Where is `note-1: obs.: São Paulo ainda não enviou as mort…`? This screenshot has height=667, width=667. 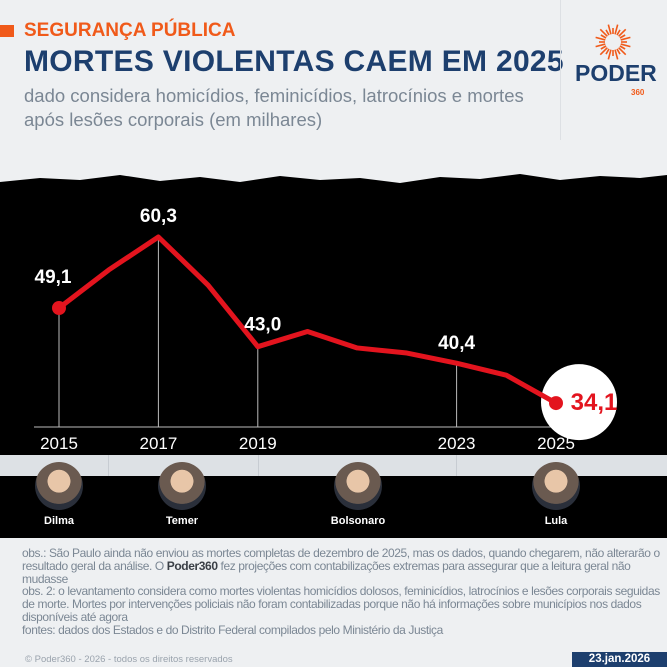
note-1: obs.: São Paulo ainda não enviou as mort… is located at coordinates (342, 566).